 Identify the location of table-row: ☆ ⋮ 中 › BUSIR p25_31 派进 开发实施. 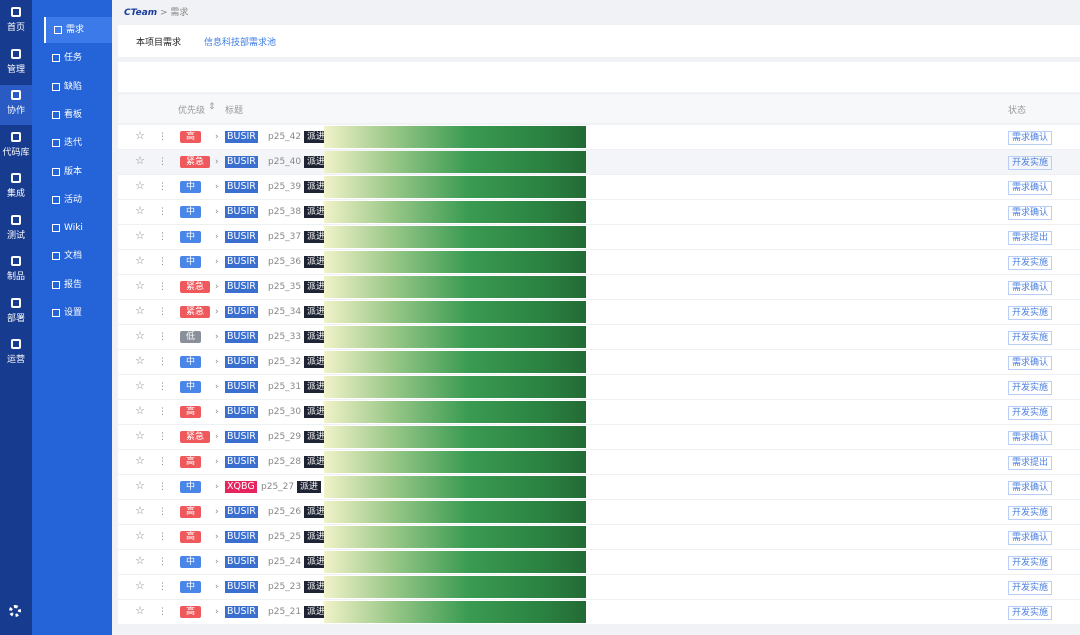
(599, 387).